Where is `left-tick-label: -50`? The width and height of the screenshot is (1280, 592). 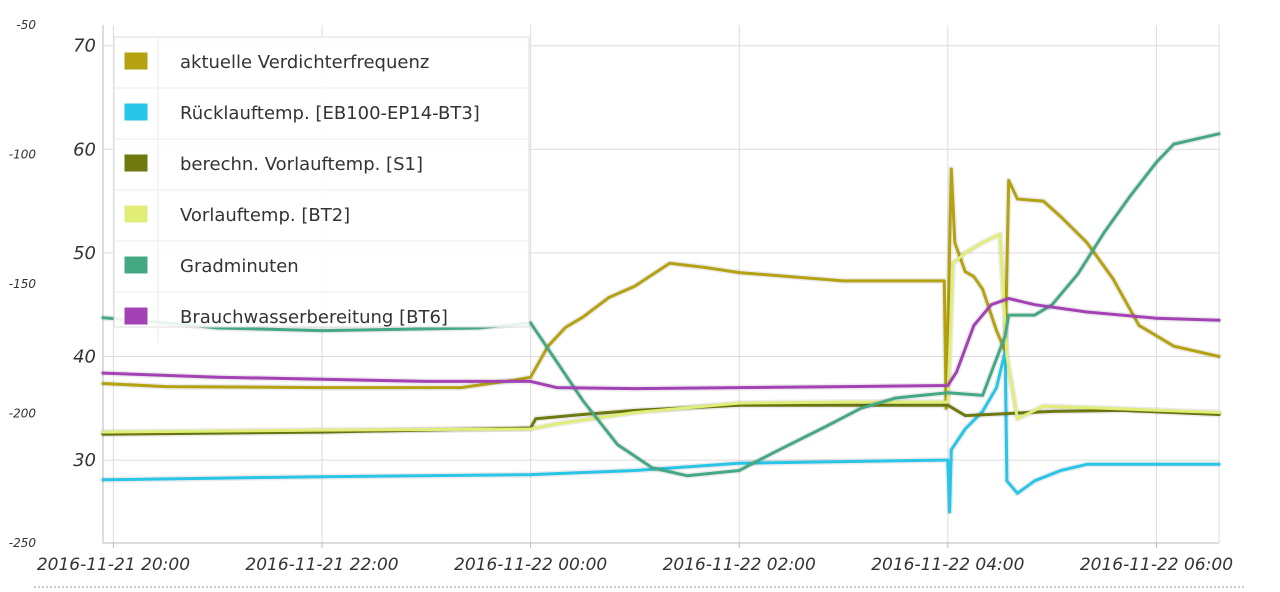
left-tick-label: -50 is located at coordinates (26, 25).